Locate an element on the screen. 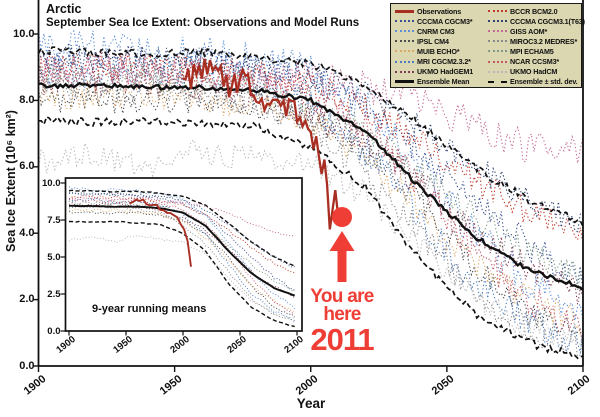 This screenshot has height=417, width=600. legend-item: MUIB ECHO* is located at coordinates (441, 51).